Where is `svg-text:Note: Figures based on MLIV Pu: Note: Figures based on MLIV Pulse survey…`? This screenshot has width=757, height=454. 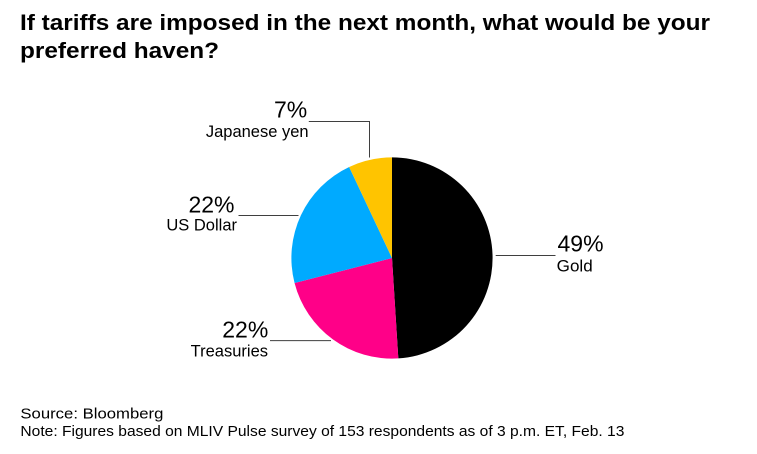 svg-text:Note: Figures based on MLIV Pu: Note: Figures based on MLIV Pulse survey… is located at coordinates (322, 432).